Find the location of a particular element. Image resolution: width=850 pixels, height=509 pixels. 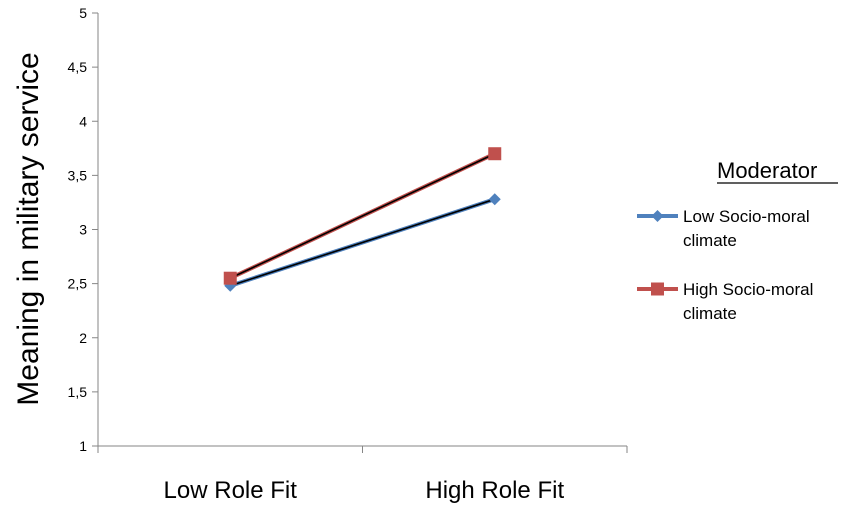

x-axis-ticks: Low Role Fit High Role Fit is located at coordinates (362, 475).